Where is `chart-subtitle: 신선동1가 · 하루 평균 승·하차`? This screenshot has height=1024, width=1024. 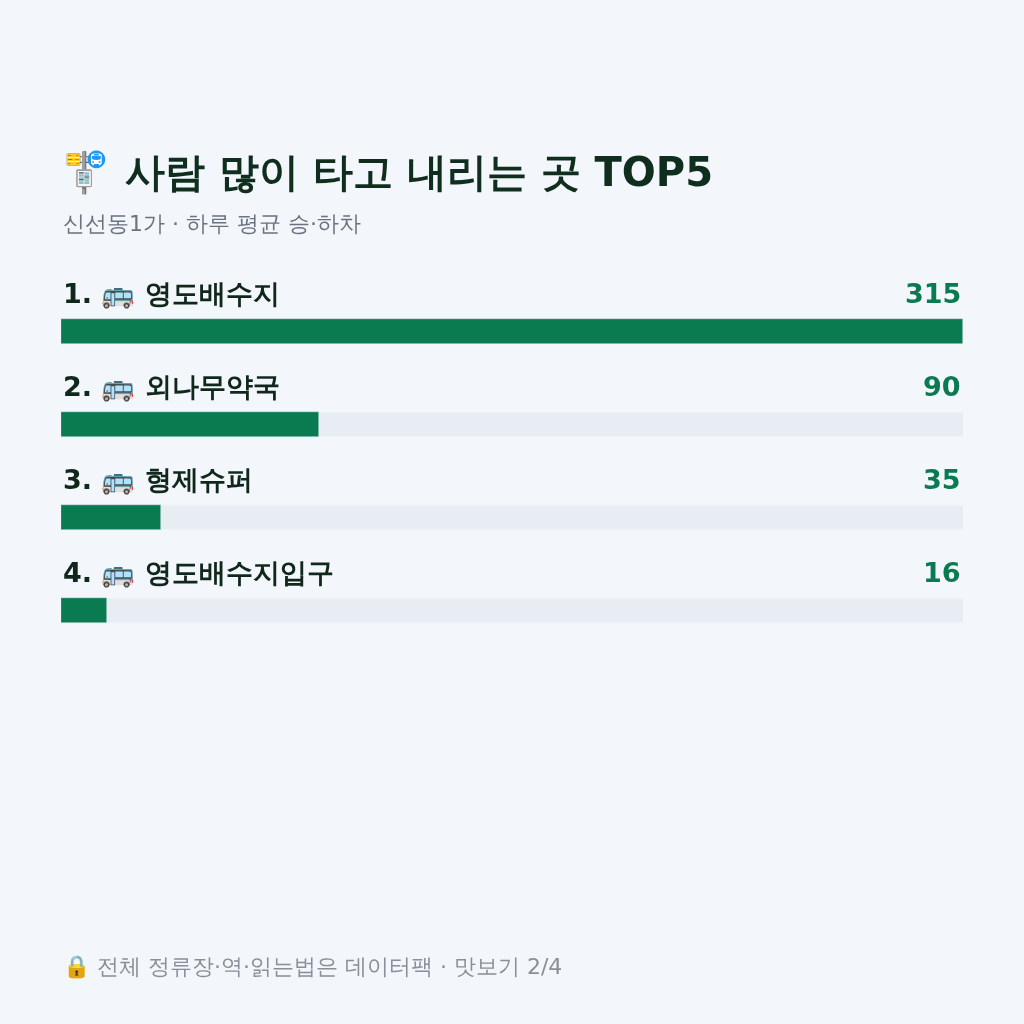
chart-subtitle: 신선동1가 · 하루 평균 승·하차 is located at coordinates (212, 223).